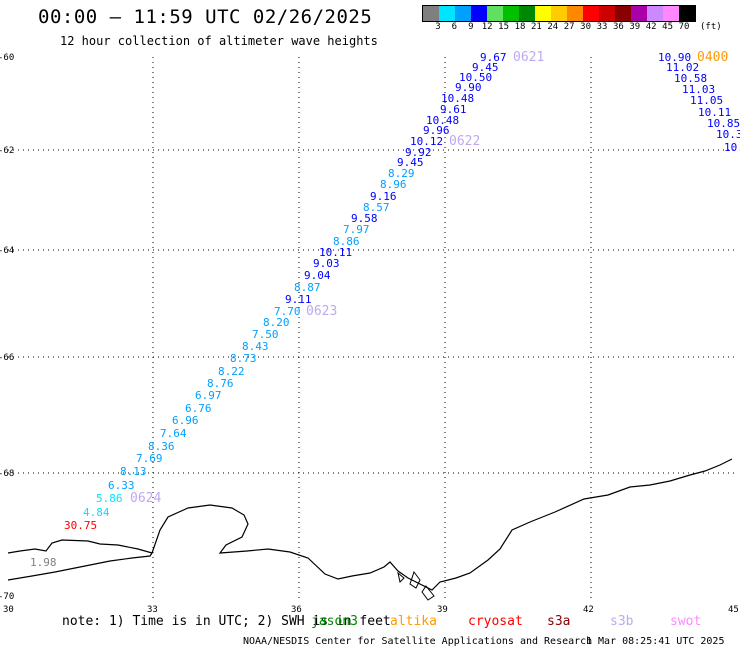  I want to click on color-scale-labels: 3 6 9 12 15 18 21 24 27 30 33 36 39 42 45 70, so click(577, 28).